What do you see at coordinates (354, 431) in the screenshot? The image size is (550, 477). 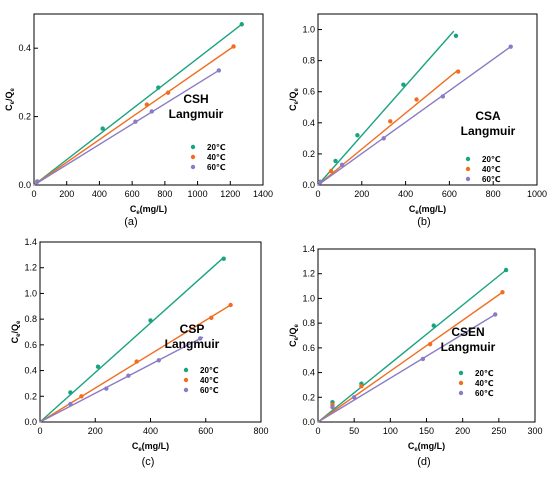 I see `x-tick-label: 50` at bounding box center [354, 431].